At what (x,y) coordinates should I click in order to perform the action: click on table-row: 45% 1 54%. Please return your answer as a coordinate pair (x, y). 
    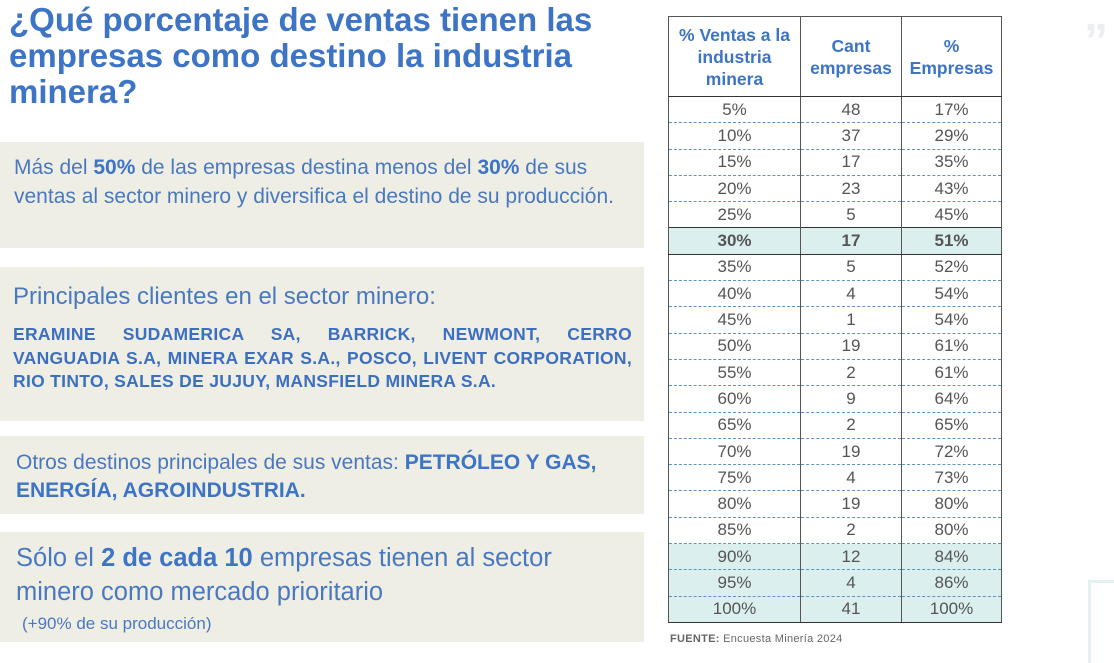
    Looking at the image, I should click on (835, 320).